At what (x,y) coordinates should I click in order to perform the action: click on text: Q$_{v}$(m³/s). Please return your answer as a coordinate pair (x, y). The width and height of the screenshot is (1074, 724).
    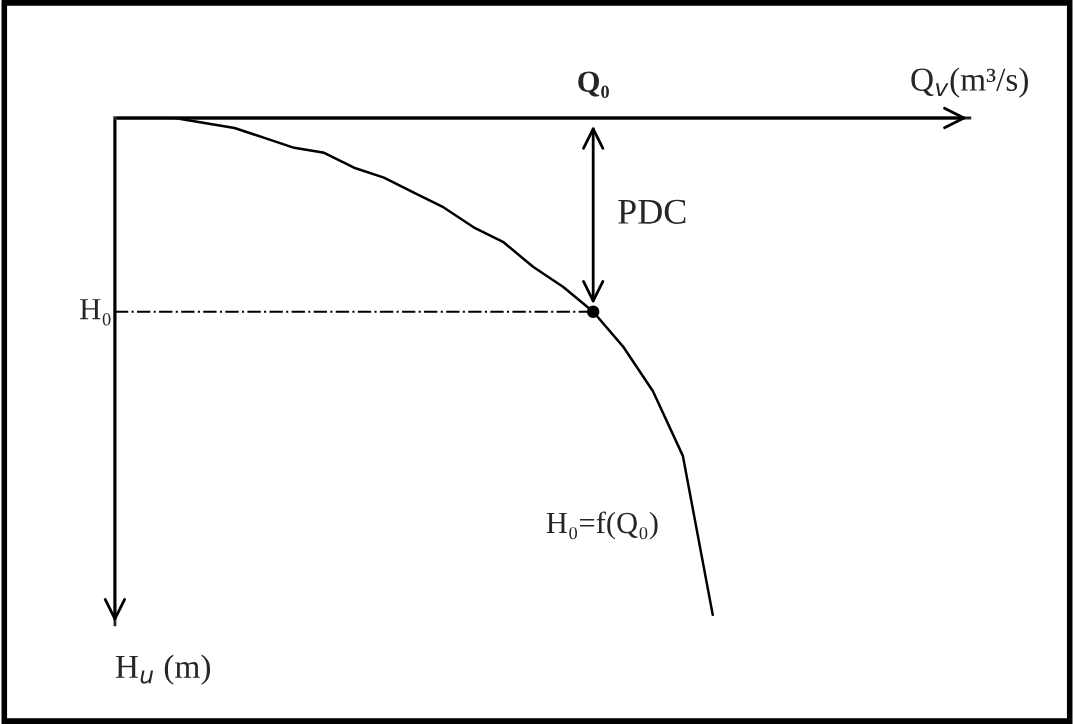
    Looking at the image, I should click on (969, 82).